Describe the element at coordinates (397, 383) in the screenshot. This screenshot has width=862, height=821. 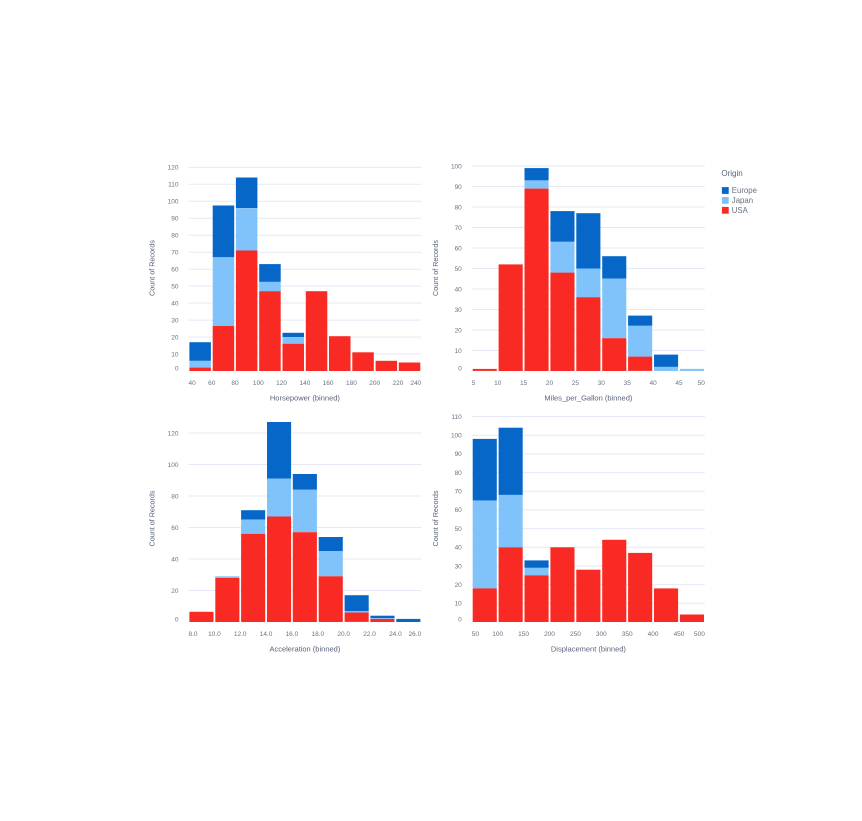
I see `svg-text: 220` at that location.